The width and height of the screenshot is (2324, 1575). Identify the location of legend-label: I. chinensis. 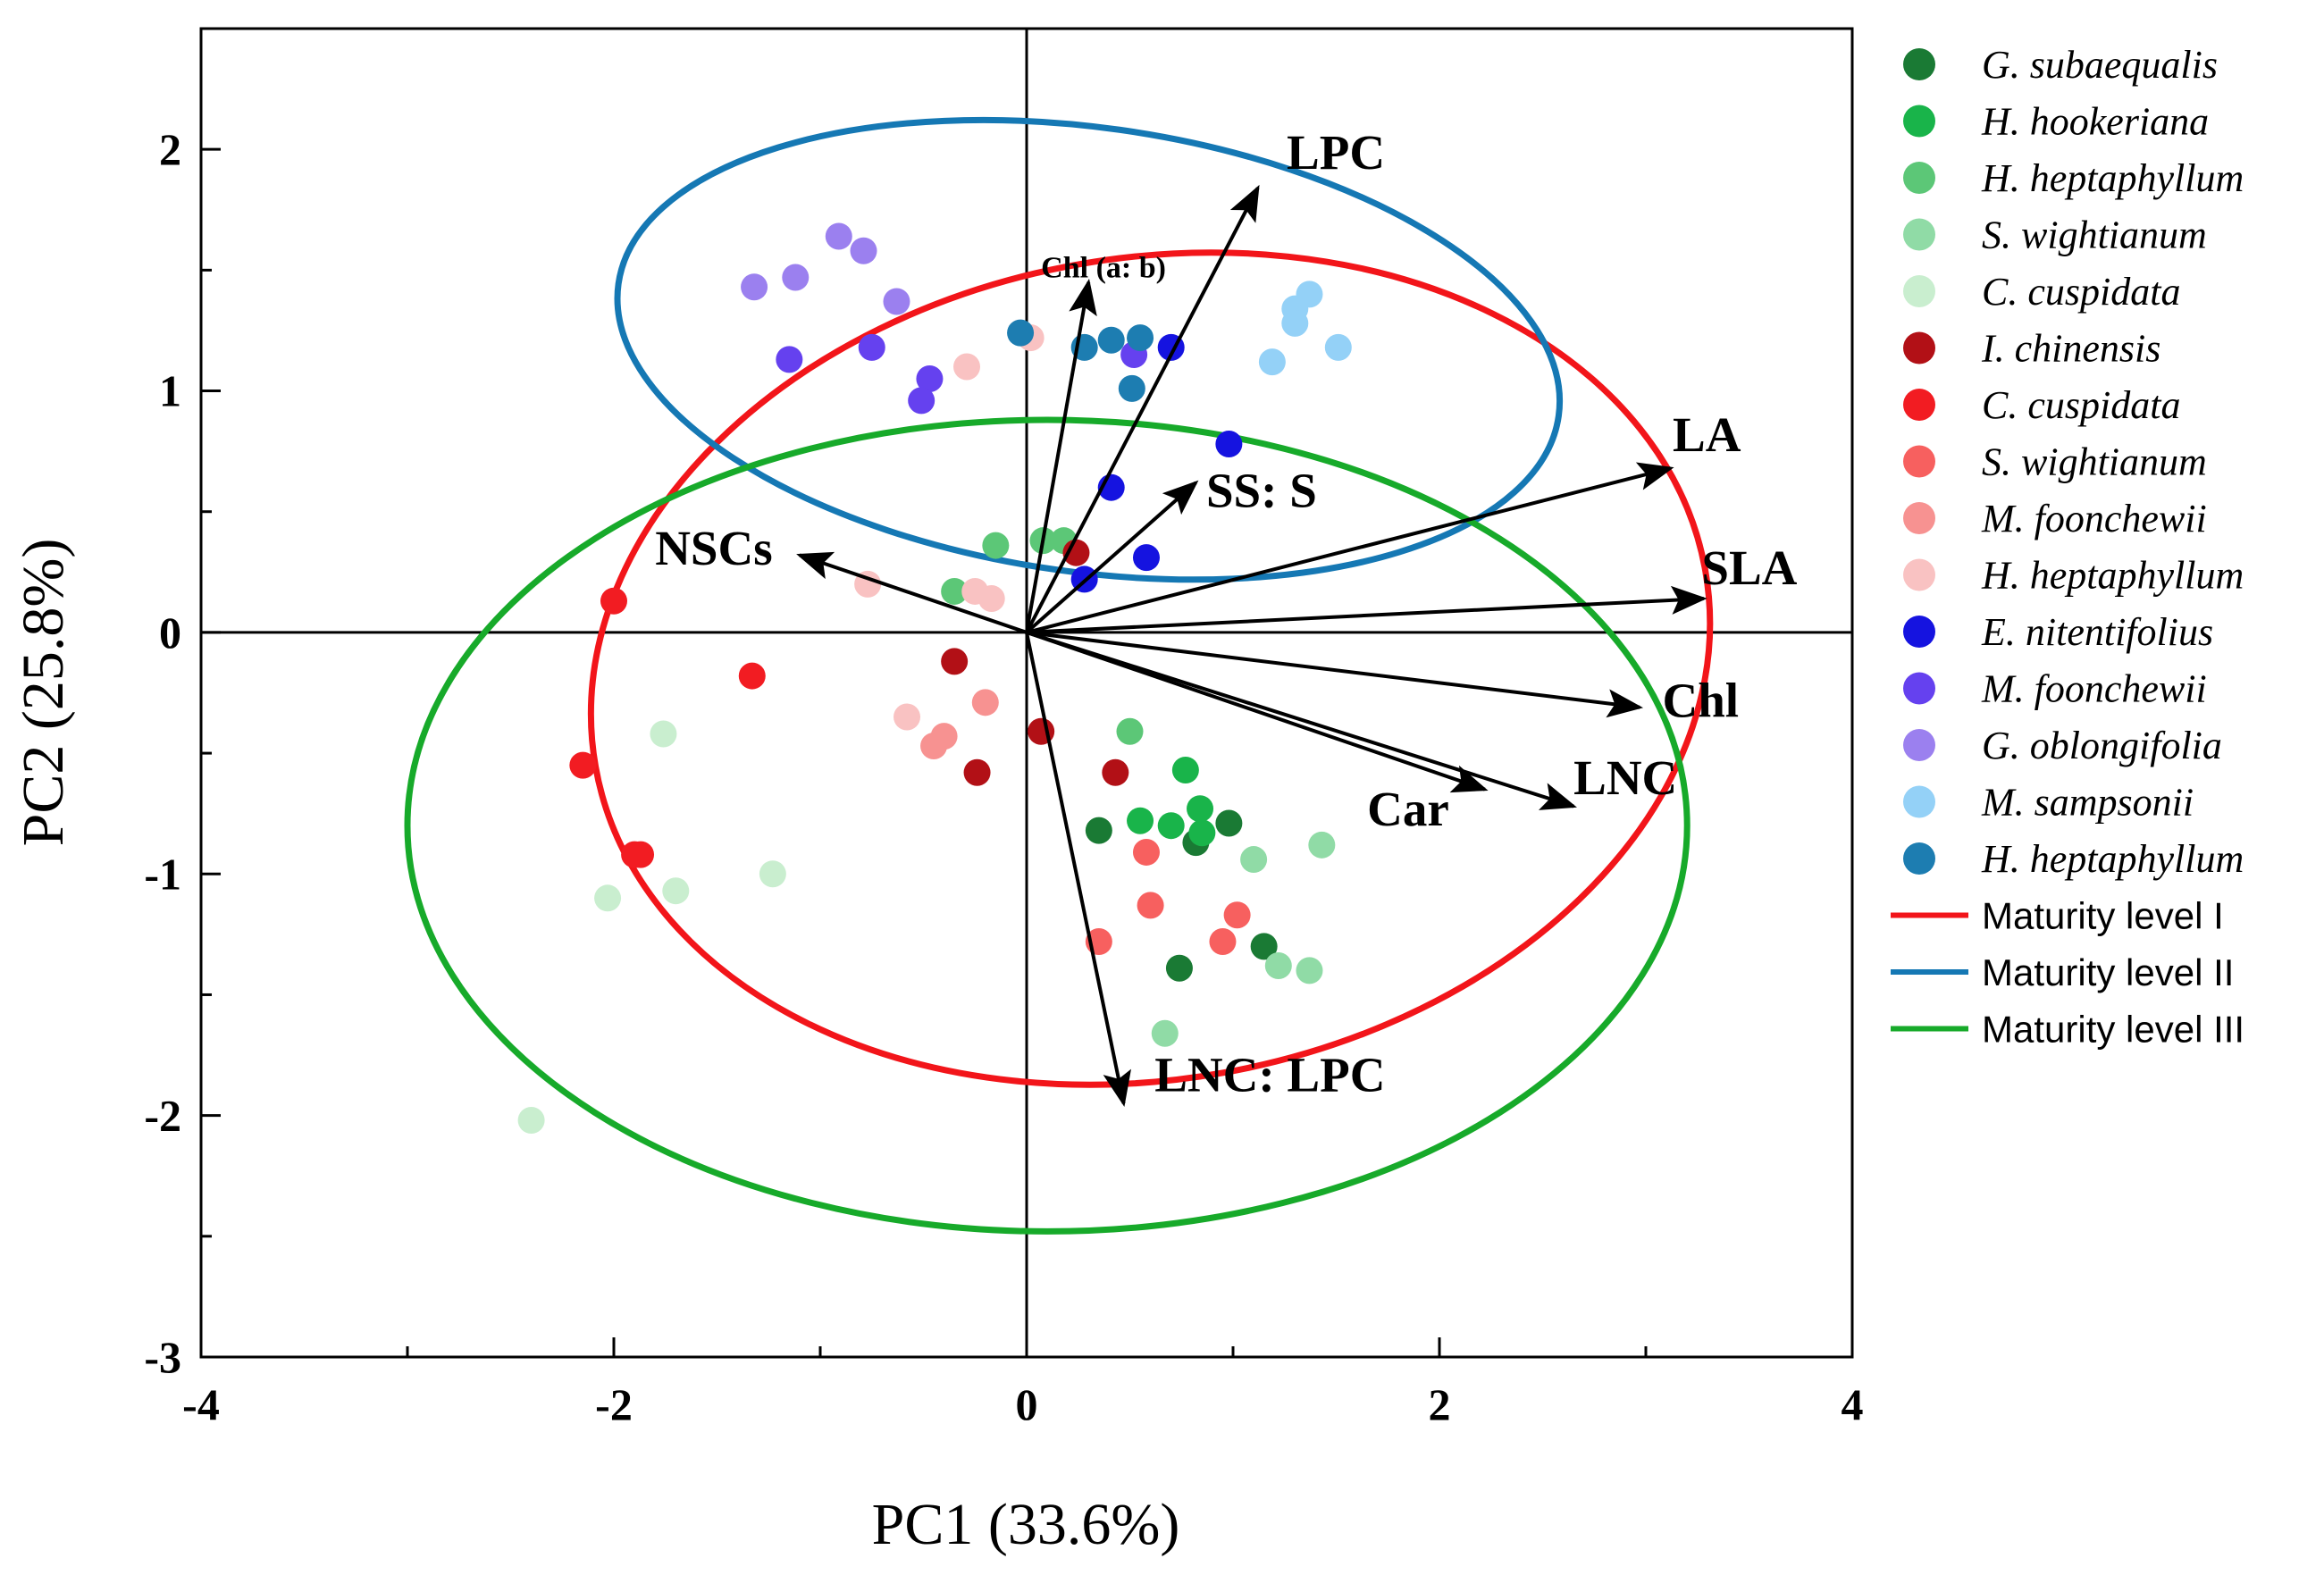
(2070, 349).